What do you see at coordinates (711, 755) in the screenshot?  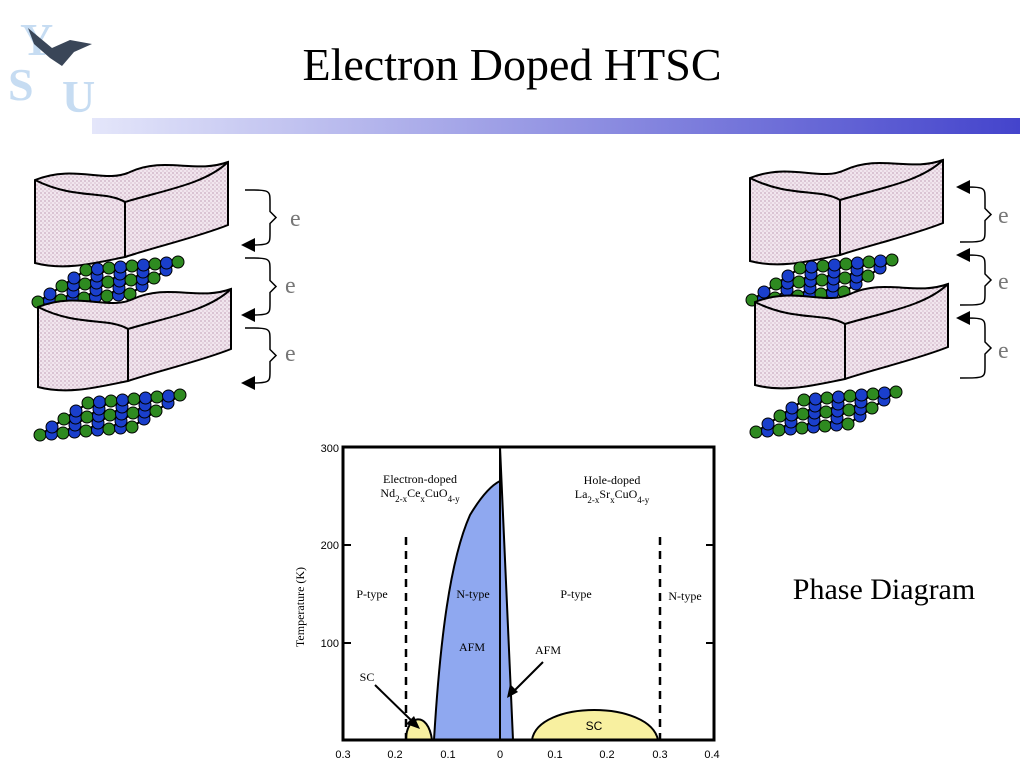 I see `x-tick-label: 0.4` at bounding box center [711, 755].